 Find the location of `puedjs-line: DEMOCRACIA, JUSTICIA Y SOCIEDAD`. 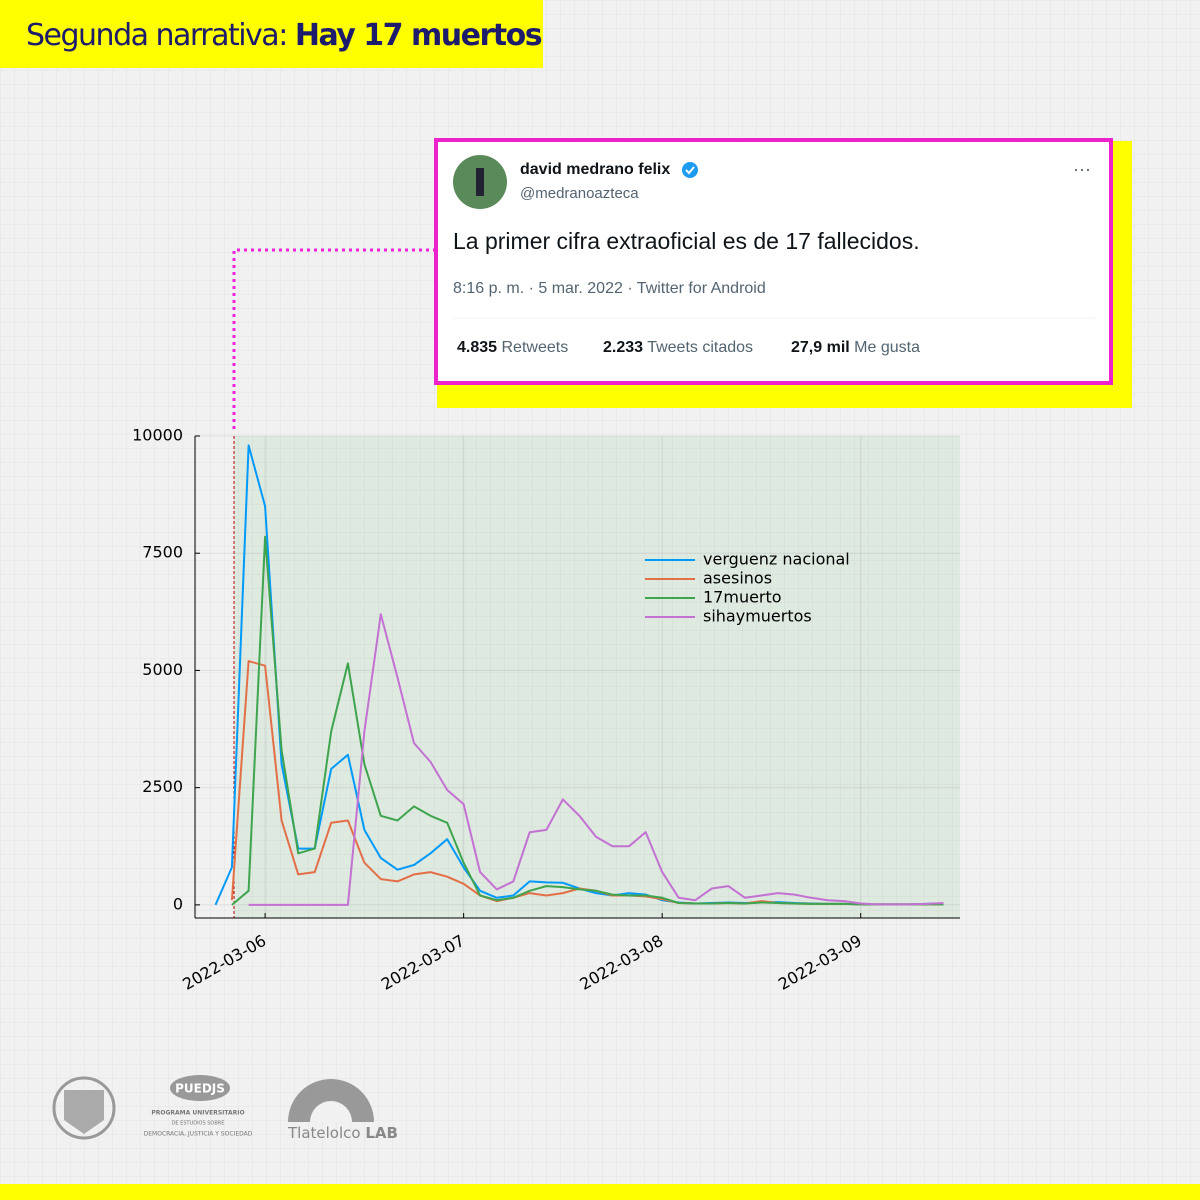

puedjs-line: DEMOCRACIA, JUSTICIA Y SOCIEDAD is located at coordinates (198, 1134).